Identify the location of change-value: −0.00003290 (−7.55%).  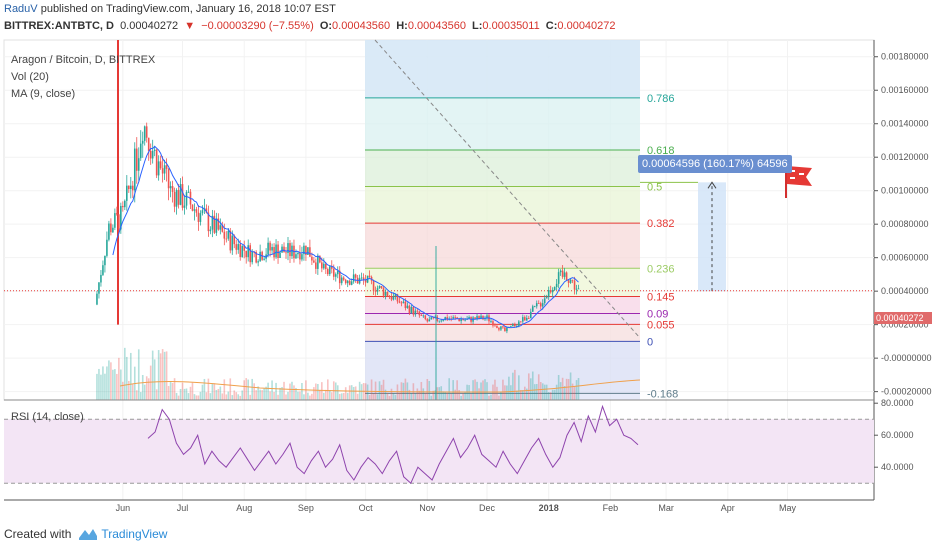
(257, 26).